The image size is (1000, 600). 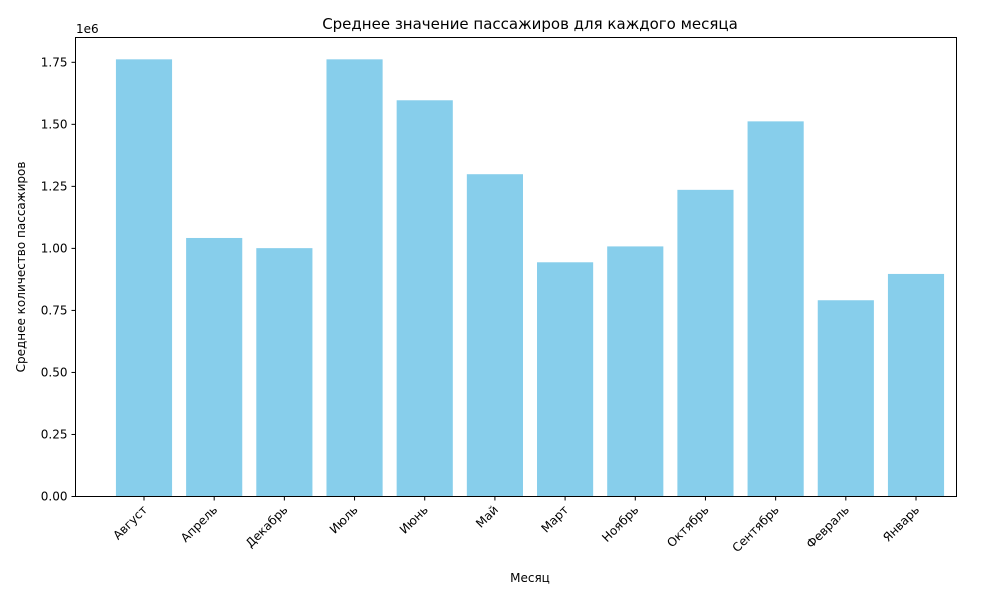 I want to click on x-tick-label: Ноябрь, so click(x=620, y=524).